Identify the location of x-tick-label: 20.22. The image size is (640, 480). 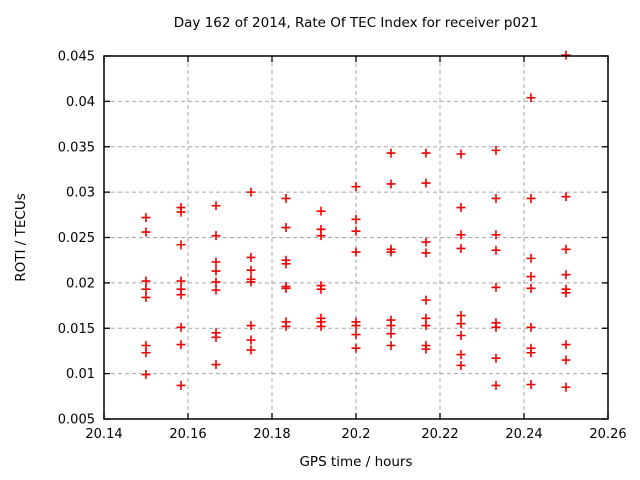
(439, 434).